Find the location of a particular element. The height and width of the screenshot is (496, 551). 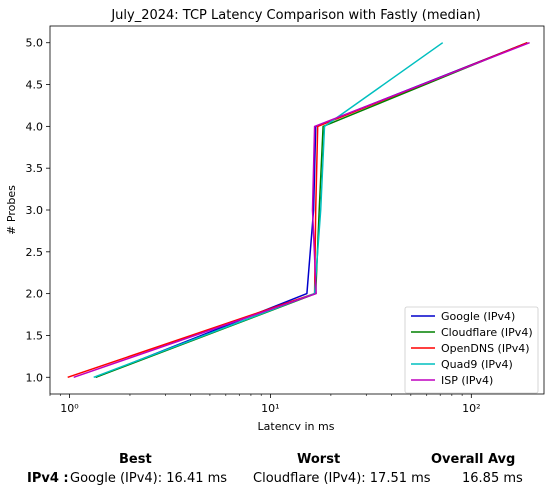

x-tick-label-0: 10⁰ is located at coordinates (69, 408).